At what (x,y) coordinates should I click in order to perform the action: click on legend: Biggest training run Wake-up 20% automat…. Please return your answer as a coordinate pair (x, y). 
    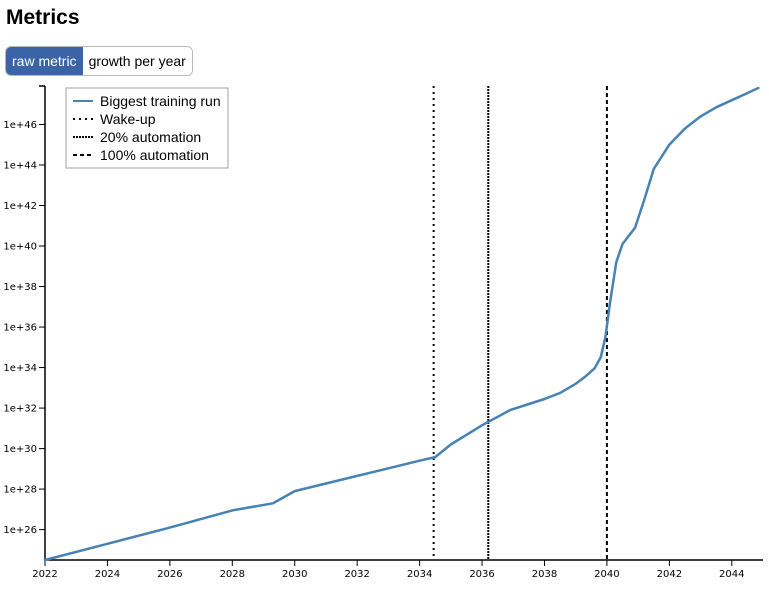
    Looking at the image, I should click on (147, 128).